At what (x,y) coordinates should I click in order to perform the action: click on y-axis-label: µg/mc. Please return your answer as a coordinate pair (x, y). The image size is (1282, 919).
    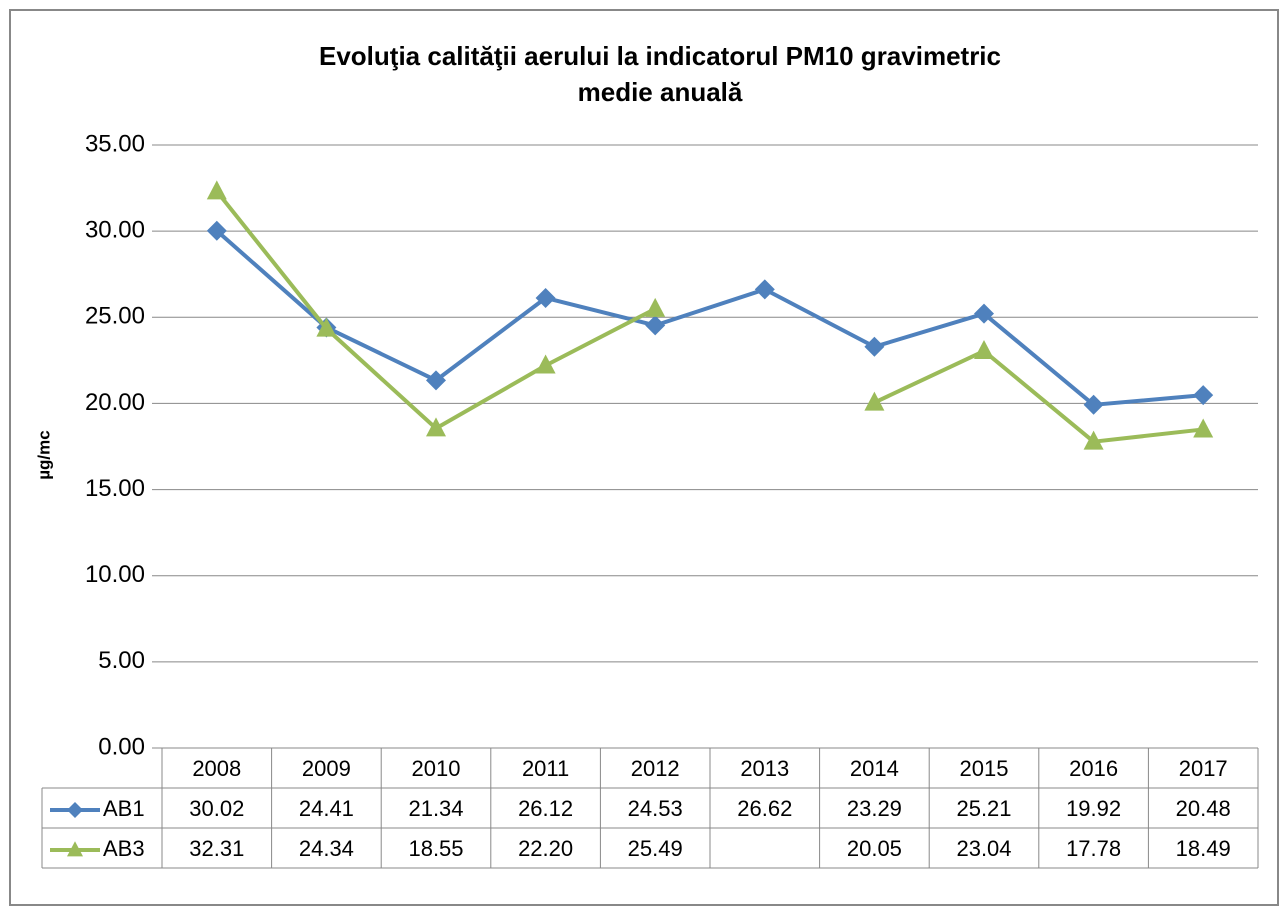
    Looking at the image, I should click on (43, 454).